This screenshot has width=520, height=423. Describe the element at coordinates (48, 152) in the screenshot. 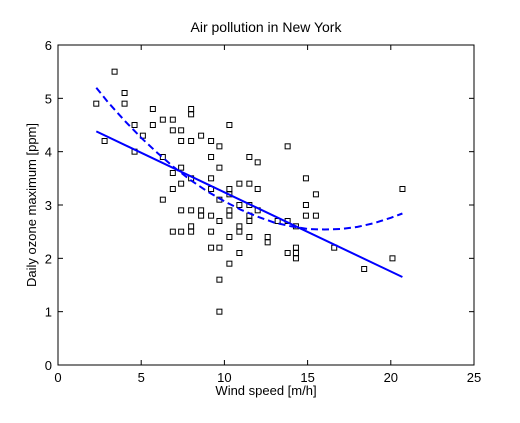

I see `y-tick-label: 4` at that location.